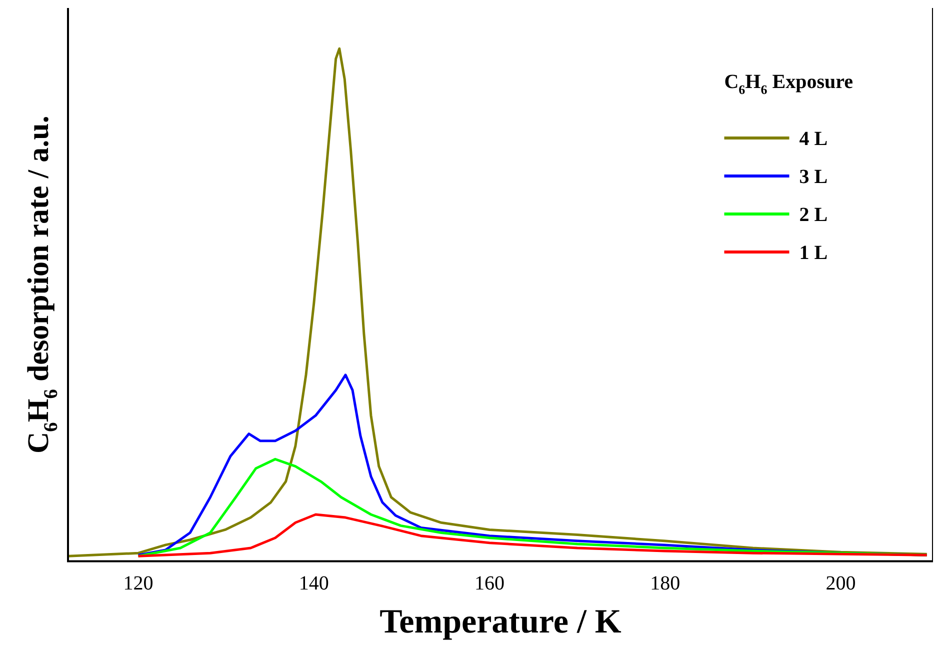  What do you see at coordinates (313, 583) in the screenshot?
I see `x-tick-label: 140` at bounding box center [313, 583].